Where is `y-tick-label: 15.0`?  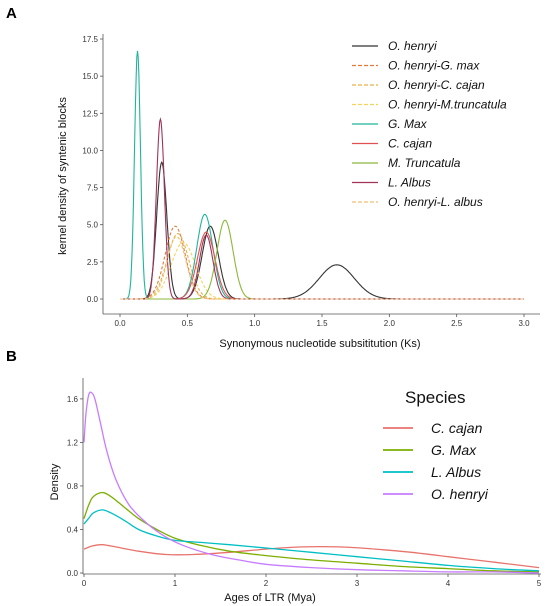 y-tick-label: 15.0 is located at coordinates (90, 76).